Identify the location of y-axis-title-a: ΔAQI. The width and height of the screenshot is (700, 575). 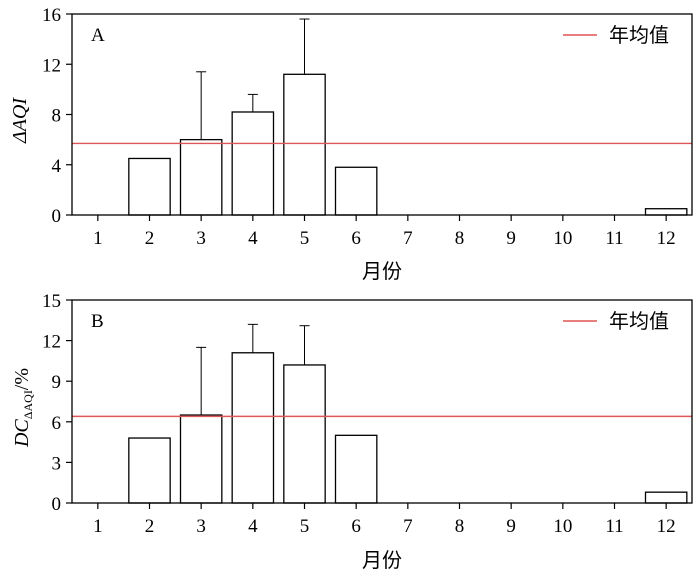
(20, 120).